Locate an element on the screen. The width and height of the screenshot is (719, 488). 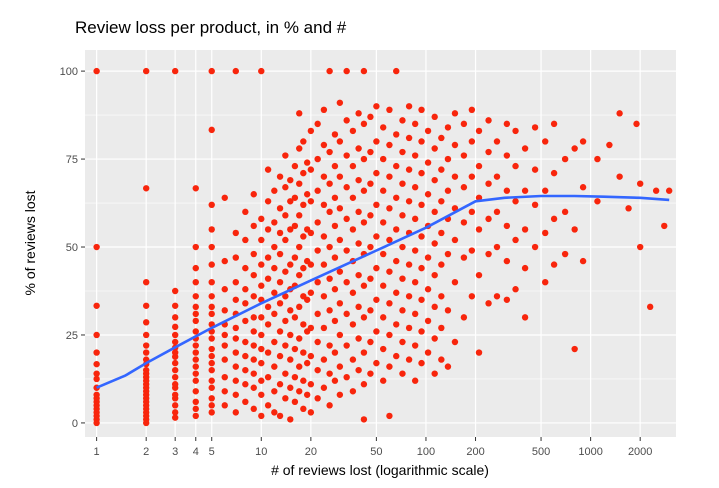
x-tick-label: 500 is located at coordinates (541, 452).